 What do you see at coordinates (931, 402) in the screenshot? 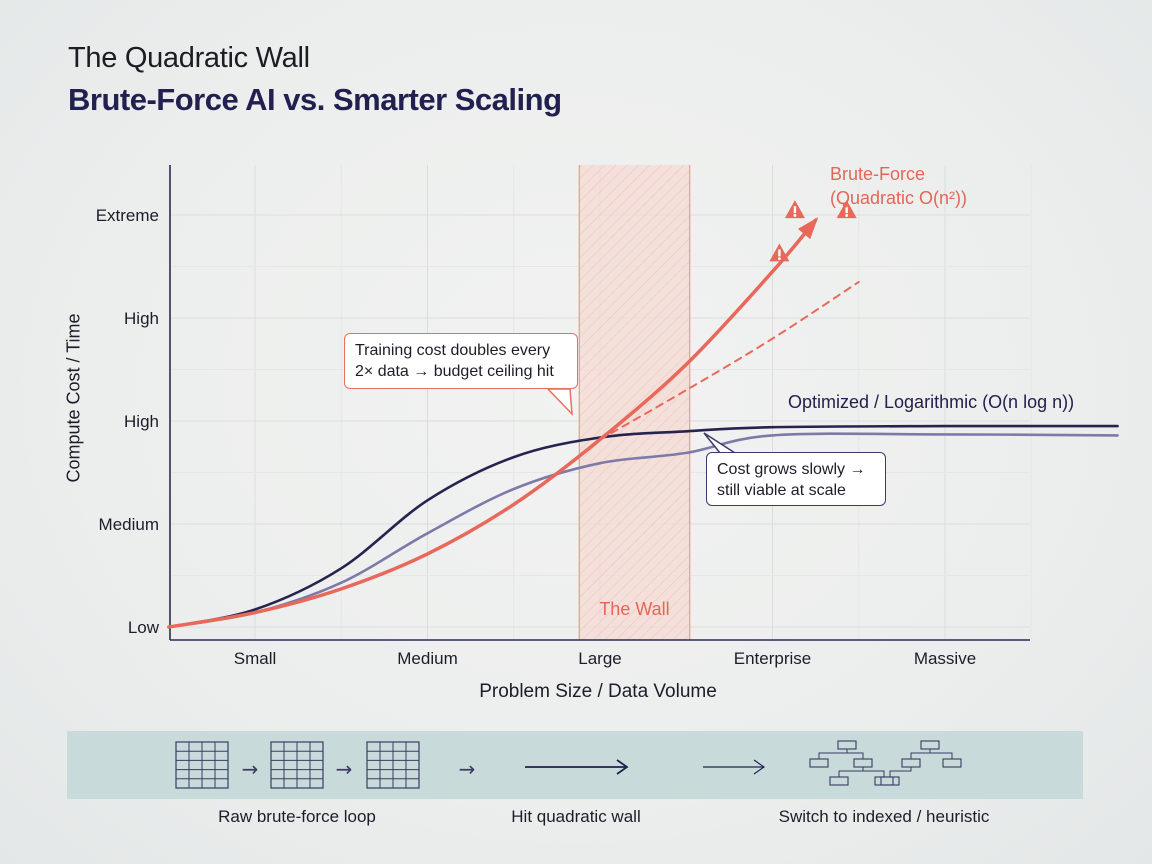
I see `series-label-optimized: Optimized / Logarithmic (O(n log n))` at bounding box center [931, 402].